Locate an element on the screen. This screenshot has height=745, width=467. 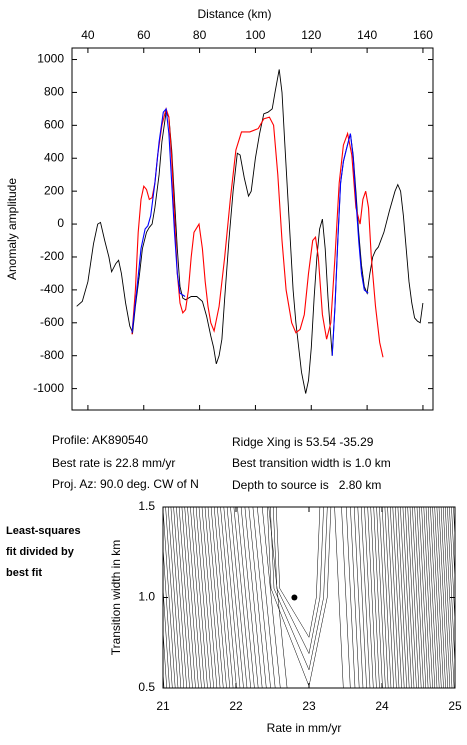
y-tick-label: 0.5 is located at coordinates (146, 687).